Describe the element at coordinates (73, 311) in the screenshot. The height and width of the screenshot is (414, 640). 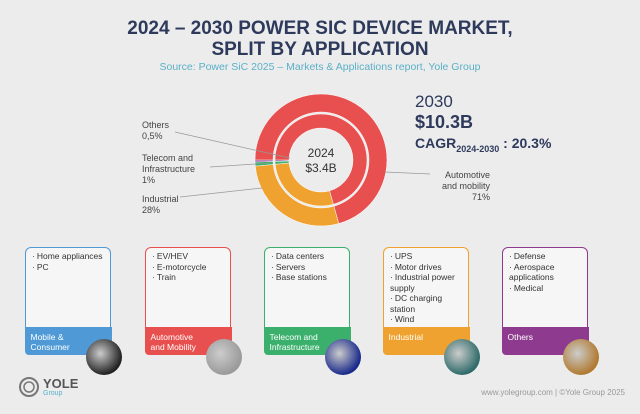
I see `application-card: Home appliancesPC Mobile &Consumer` at that location.